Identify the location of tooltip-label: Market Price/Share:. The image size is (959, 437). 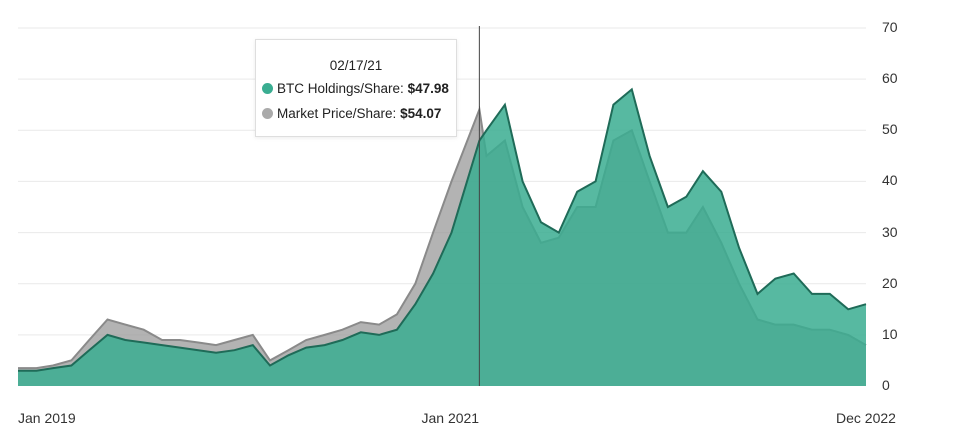
(337, 113).